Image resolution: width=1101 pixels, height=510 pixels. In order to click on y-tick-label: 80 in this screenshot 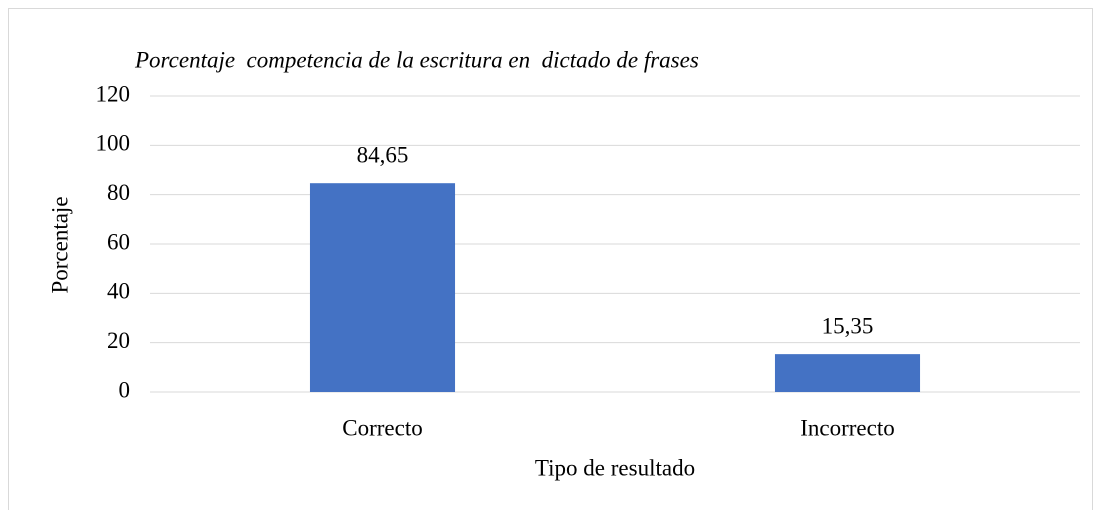, I will do `click(118, 192)`.